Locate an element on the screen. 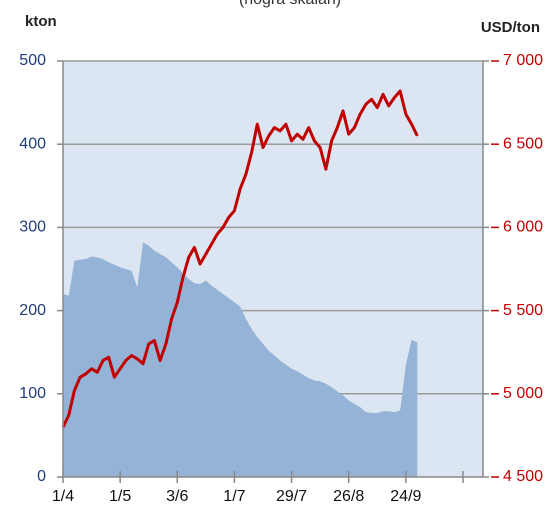 Image resolution: width=558 pixels, height=513 pixels. y2-tick-label: 5 000 is located at coordinates (523, 393).